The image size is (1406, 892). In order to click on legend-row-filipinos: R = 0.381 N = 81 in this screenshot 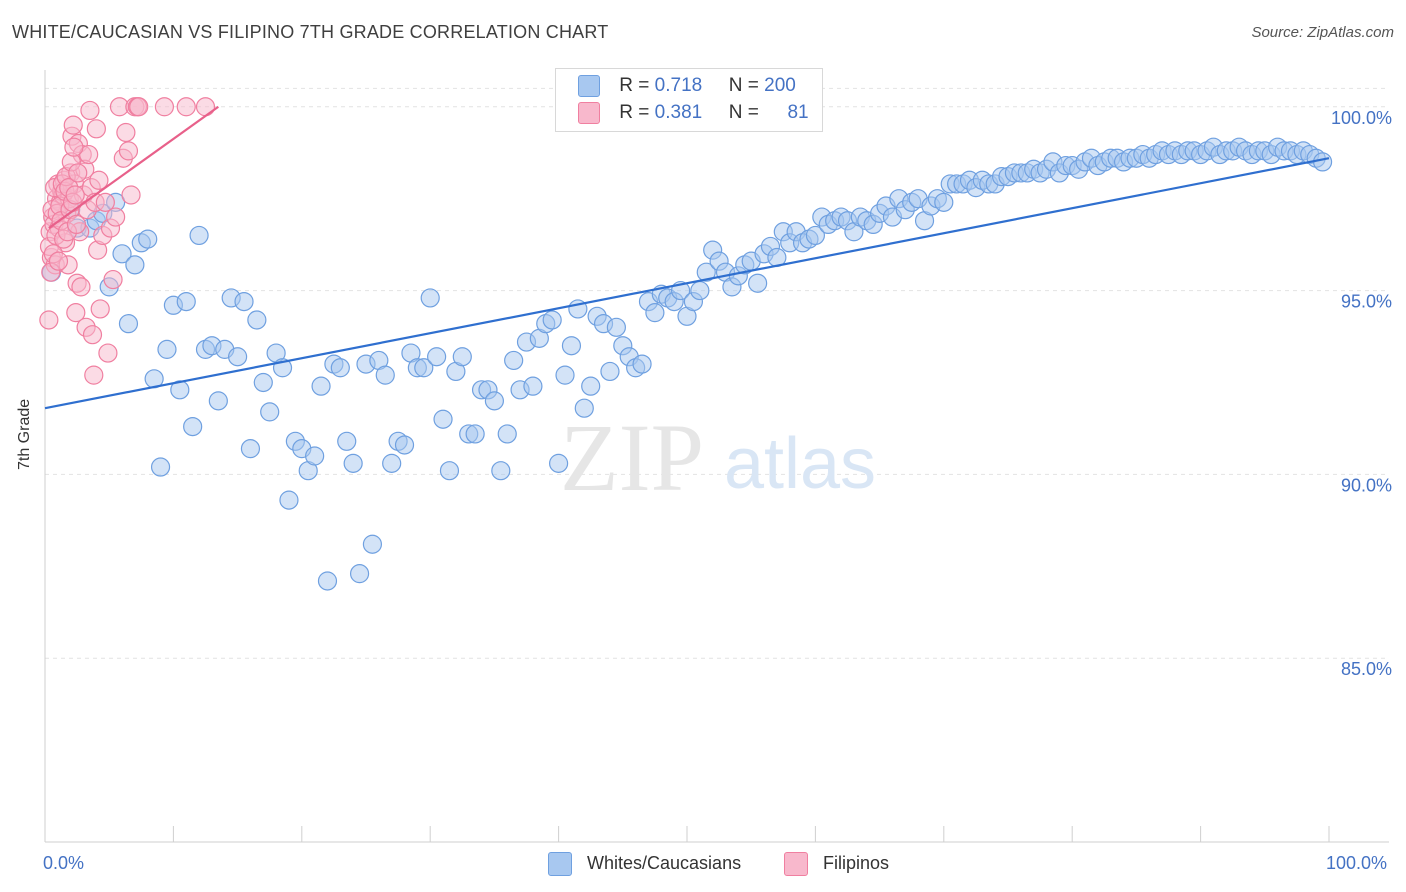, I will do `click(693, 114)`.